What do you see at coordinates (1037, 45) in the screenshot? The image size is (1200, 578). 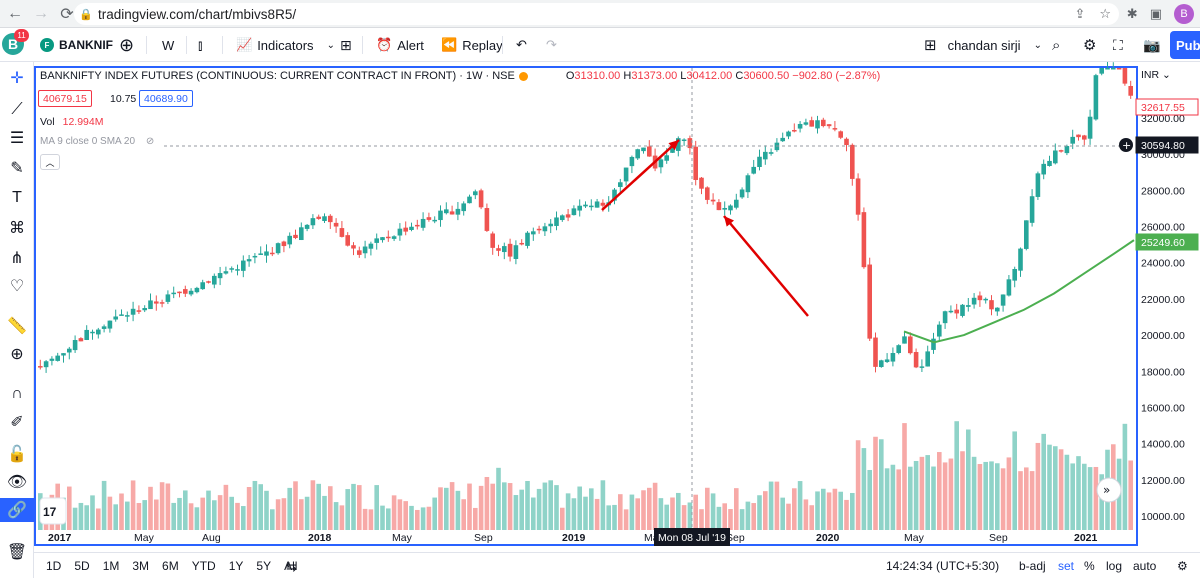 I see `chevron-down-icon: ⌄` at bounding box center [1037, 45].